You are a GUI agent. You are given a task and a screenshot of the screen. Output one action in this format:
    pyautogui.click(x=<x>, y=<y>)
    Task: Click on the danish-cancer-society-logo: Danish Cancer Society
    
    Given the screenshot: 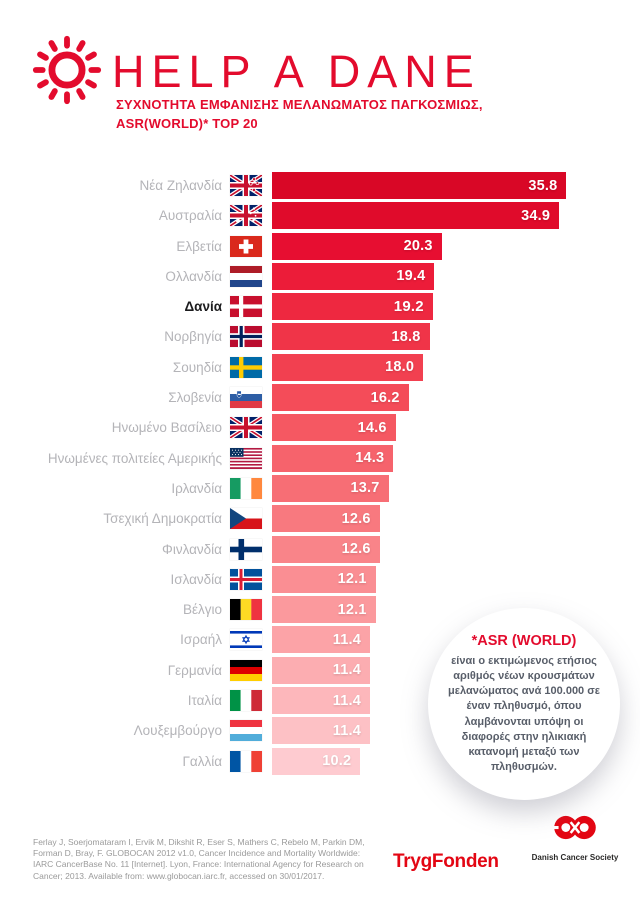 What is the action you would take?
    pyautogui.click(x=575, y=838)
    